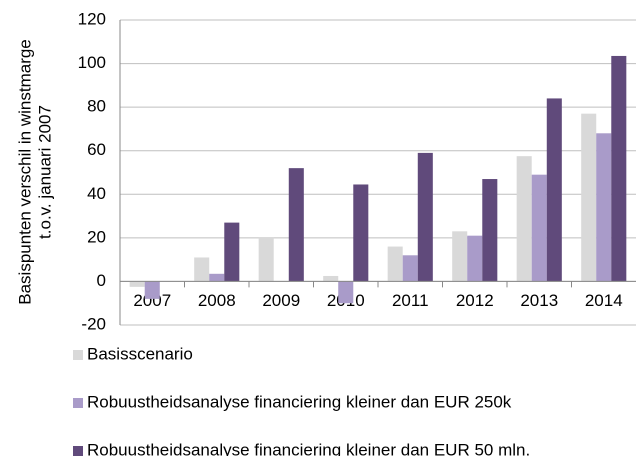 The image size is (643, 456). Describe the element at coordinates (93, 323) in the screenshot. I see `y-tick-label: -20` at that location.